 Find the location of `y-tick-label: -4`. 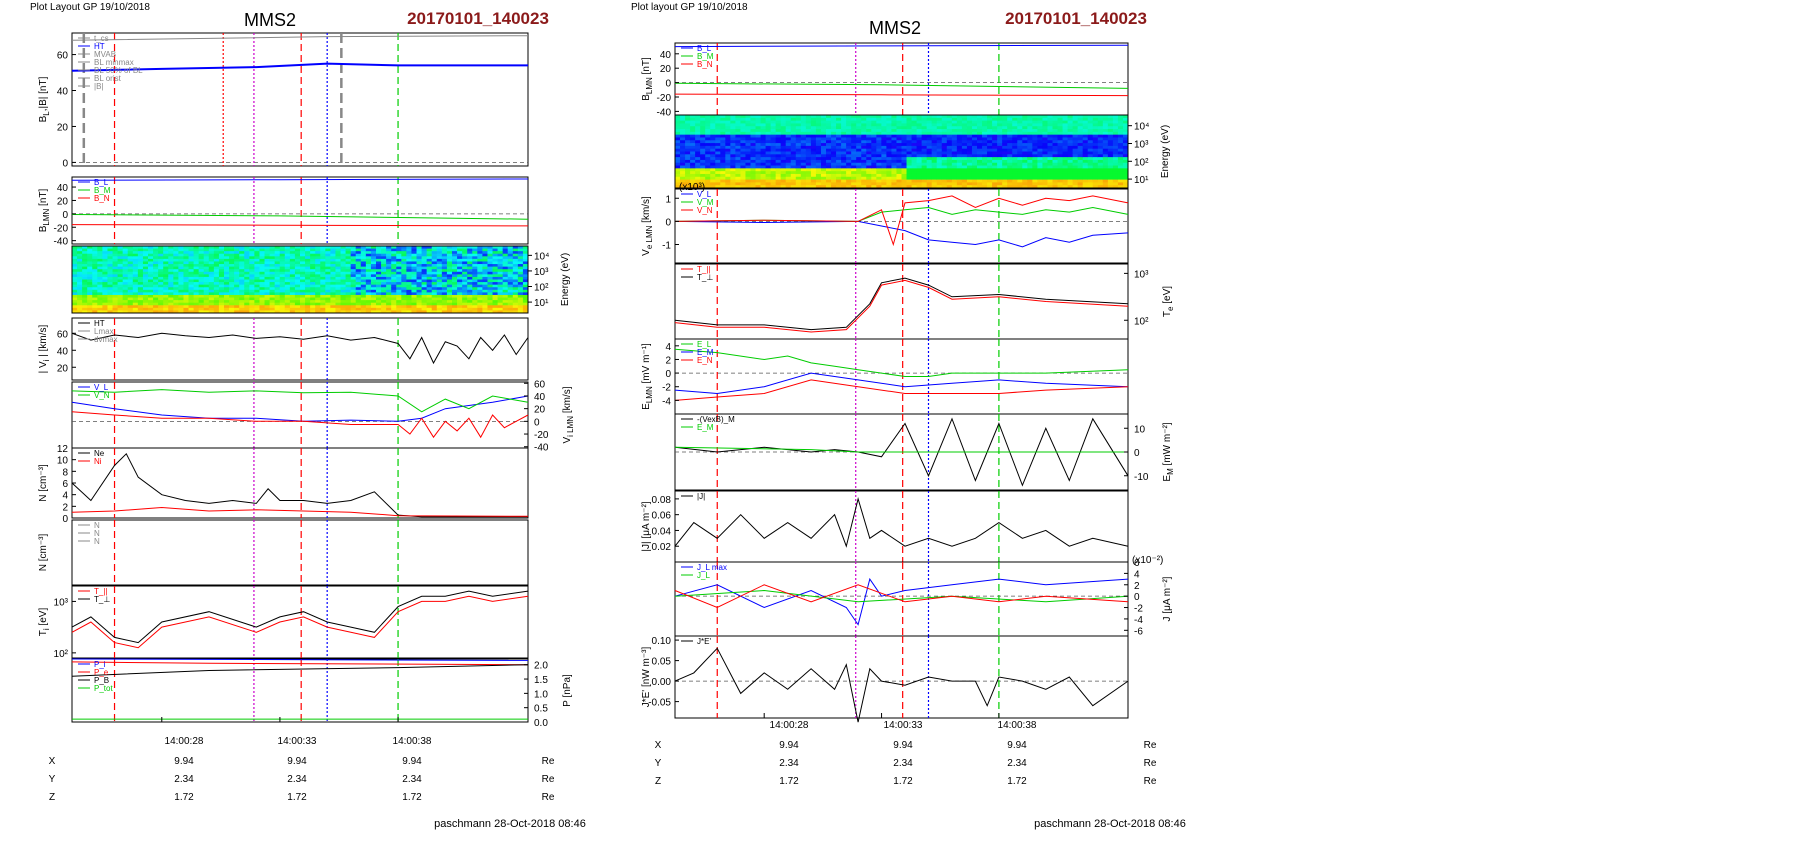

y-tick-label: -4 is located at coordinates (666, 401).